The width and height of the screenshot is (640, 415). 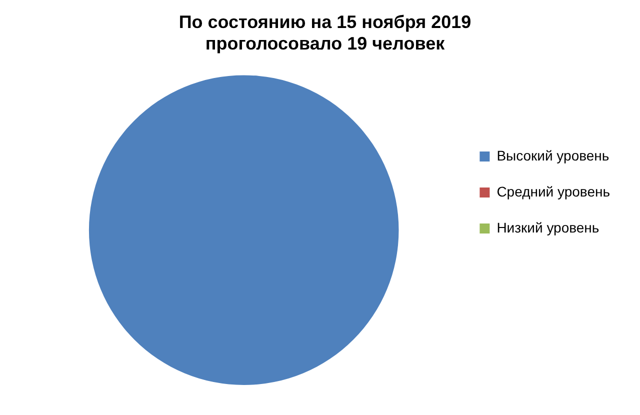 I want to click on legend-label: Средний уровень, so click(x=553, y=191).